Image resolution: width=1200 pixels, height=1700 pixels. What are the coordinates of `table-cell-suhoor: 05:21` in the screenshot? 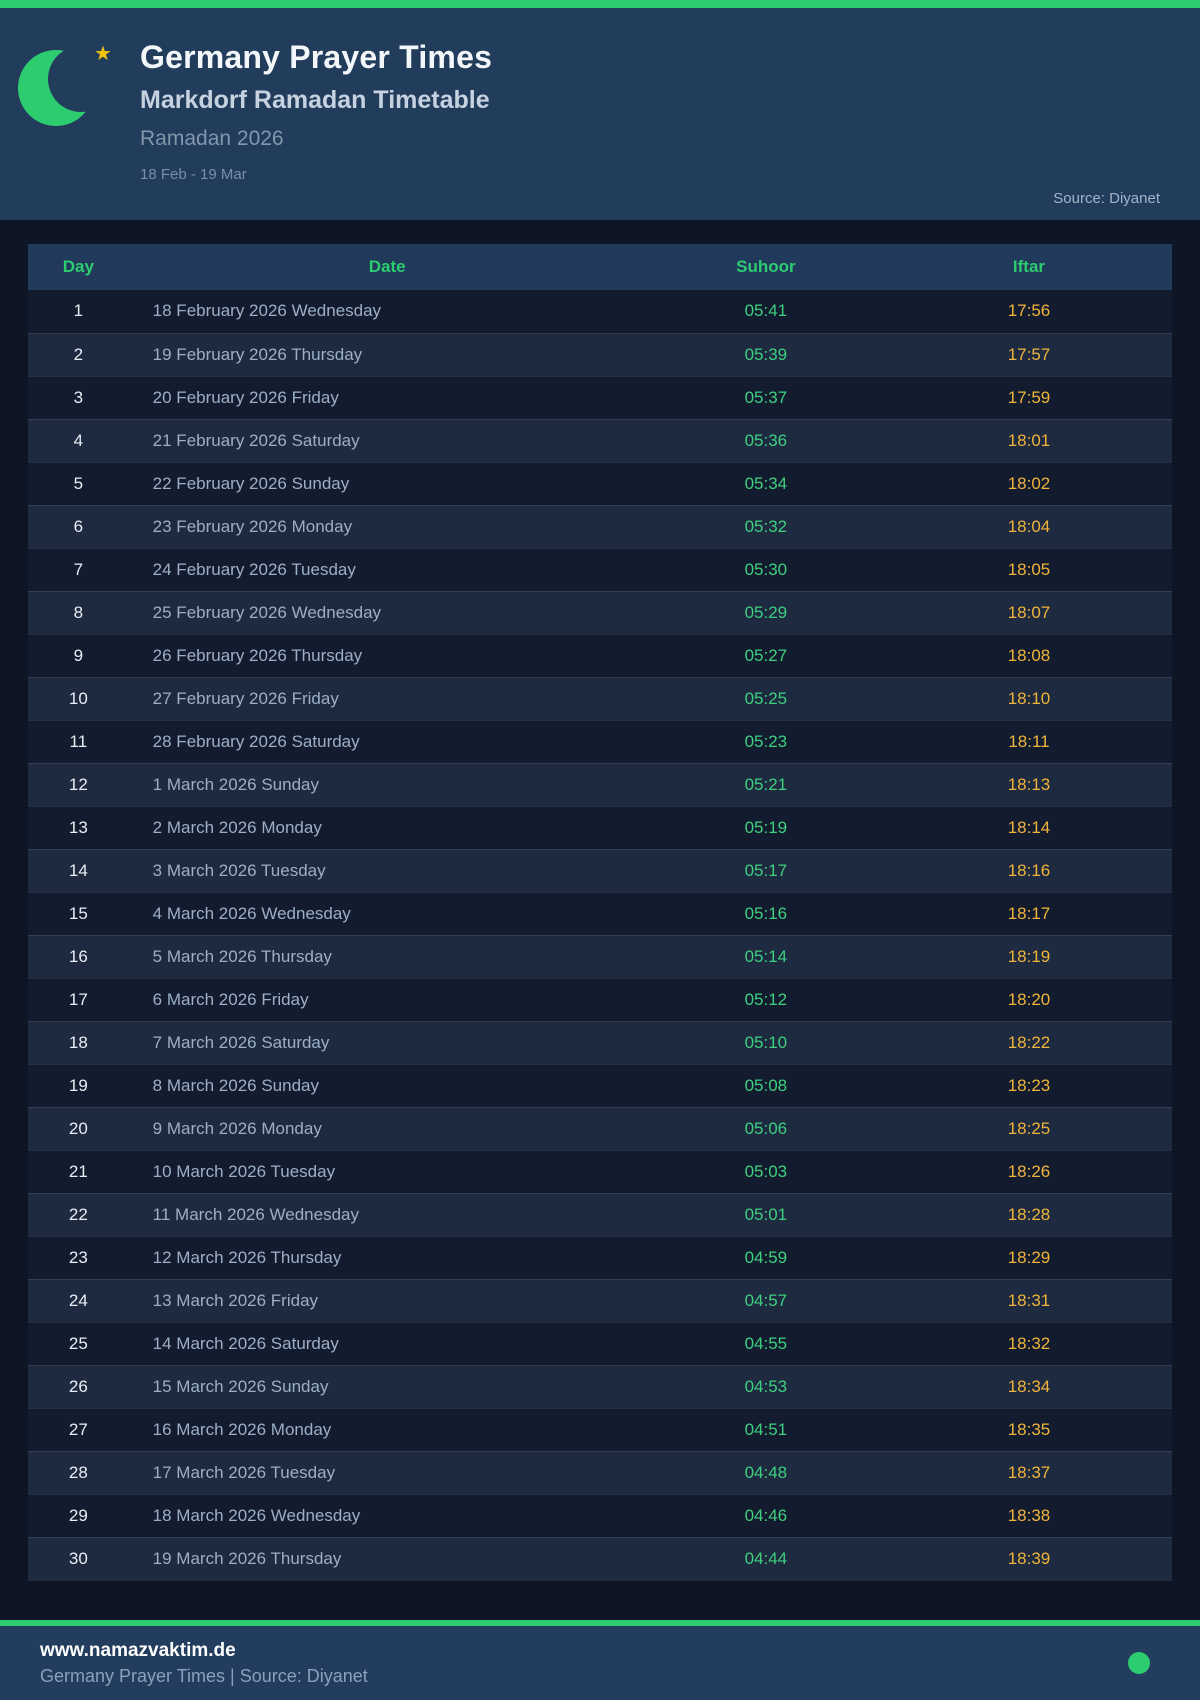 It's located at (766, 784).